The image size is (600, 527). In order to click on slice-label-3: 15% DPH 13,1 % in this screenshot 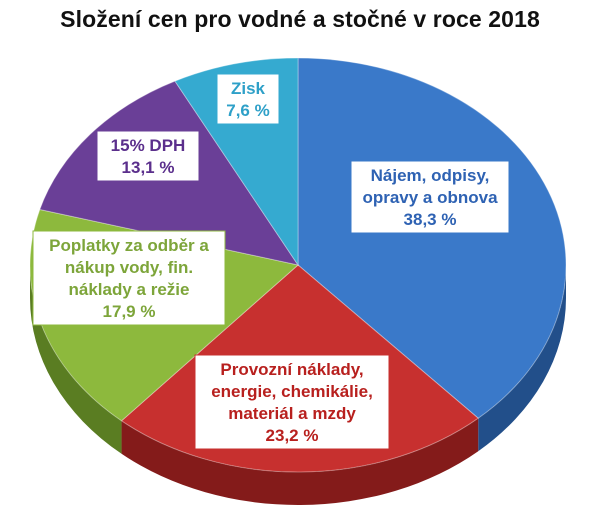, I will do `click(148, 156)`.